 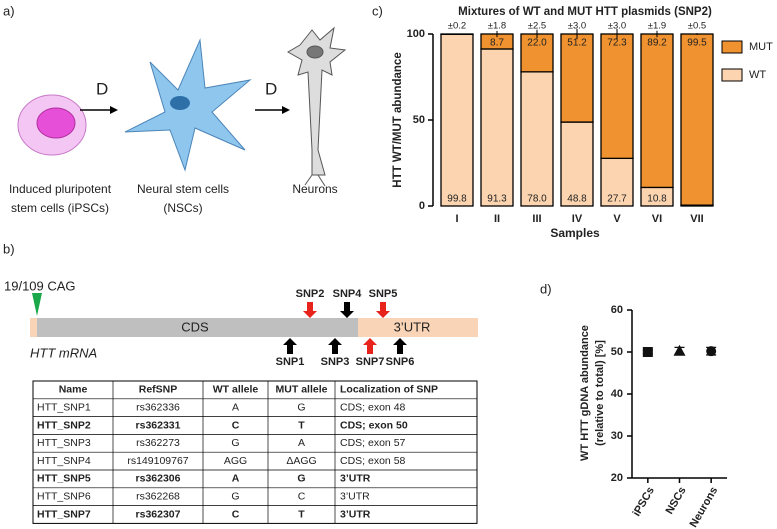 I want to click on snp-group: SNP2 SNP4 SNP5 SNP1 SNP3 SNP7 SNP6, so click(x=345, y=328).